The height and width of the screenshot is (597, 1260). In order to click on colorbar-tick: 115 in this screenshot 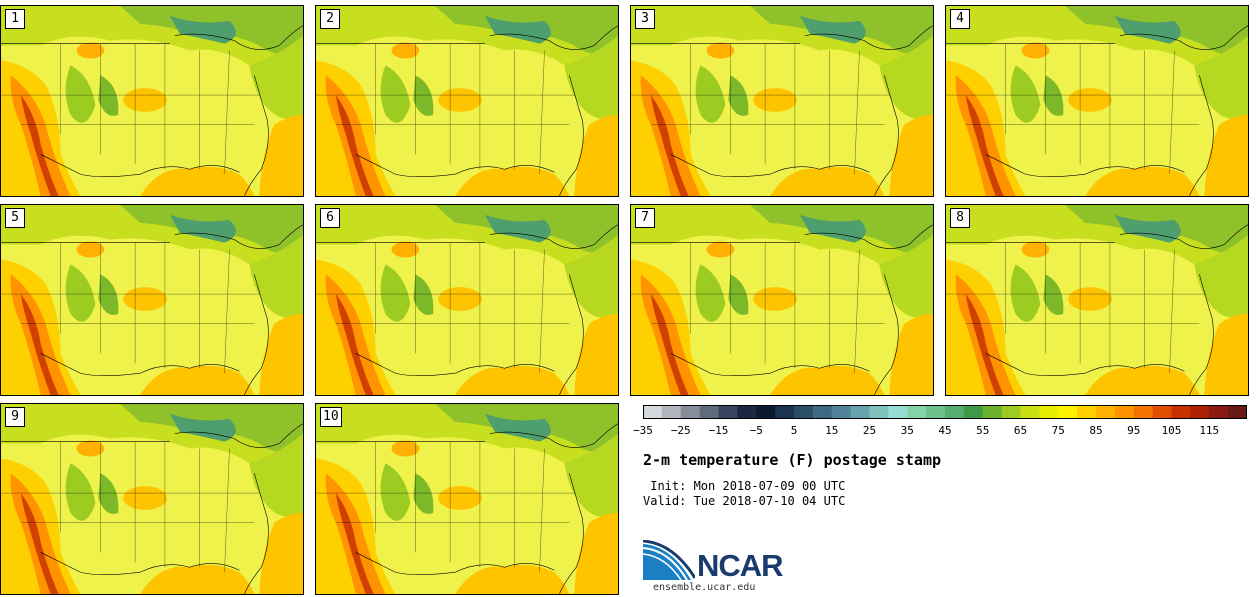, I will do `click(1209, 430)`.